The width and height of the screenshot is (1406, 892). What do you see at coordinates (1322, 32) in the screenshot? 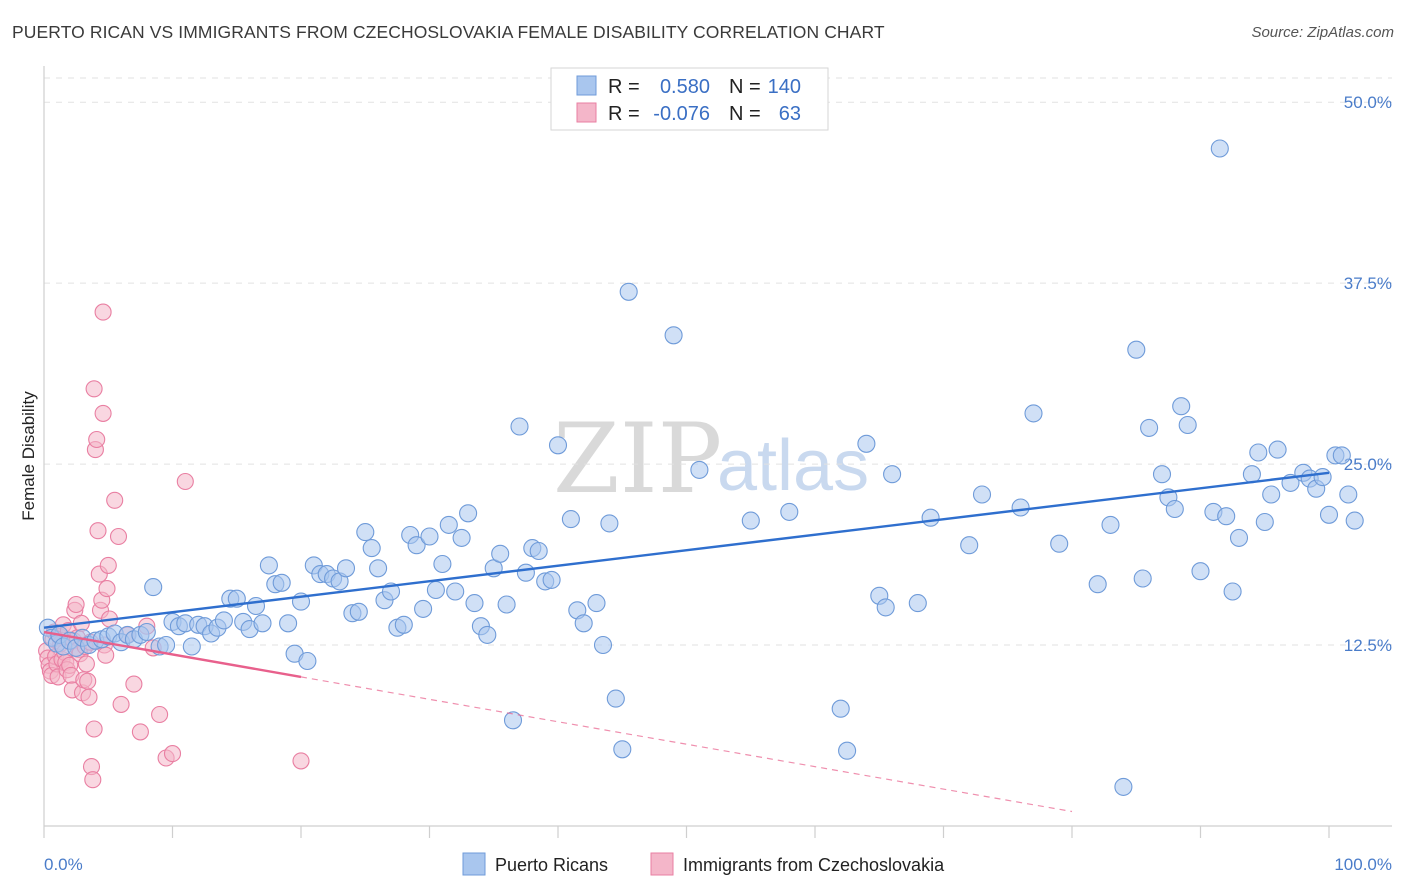
I see `chart-source: Source: ZipAtlas.com` at bounding box center [1322, 32].